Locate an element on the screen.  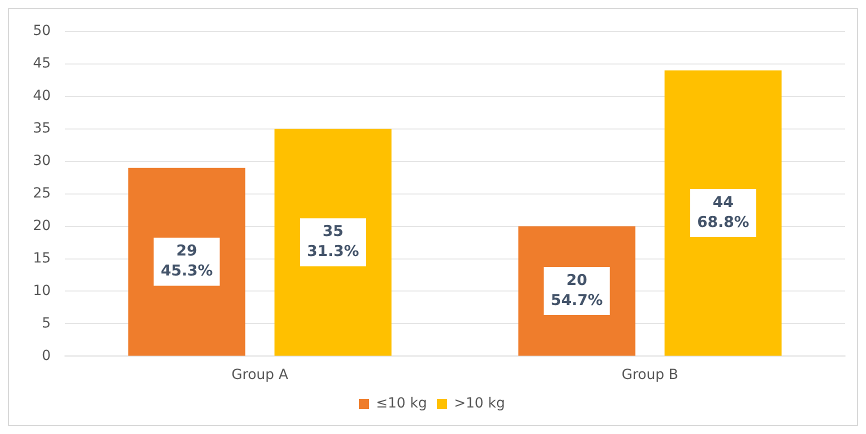
y-tick-label: 10 is located at coordinates (41, 290).